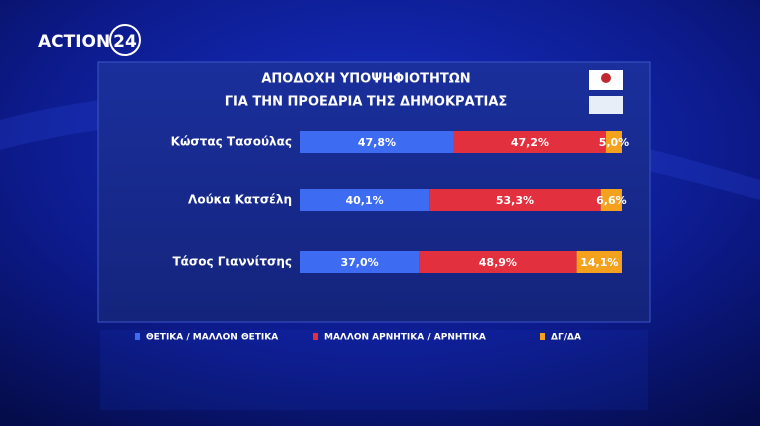  I want to click on category-label: Κώστας Τασούλας, so click(231, 142).